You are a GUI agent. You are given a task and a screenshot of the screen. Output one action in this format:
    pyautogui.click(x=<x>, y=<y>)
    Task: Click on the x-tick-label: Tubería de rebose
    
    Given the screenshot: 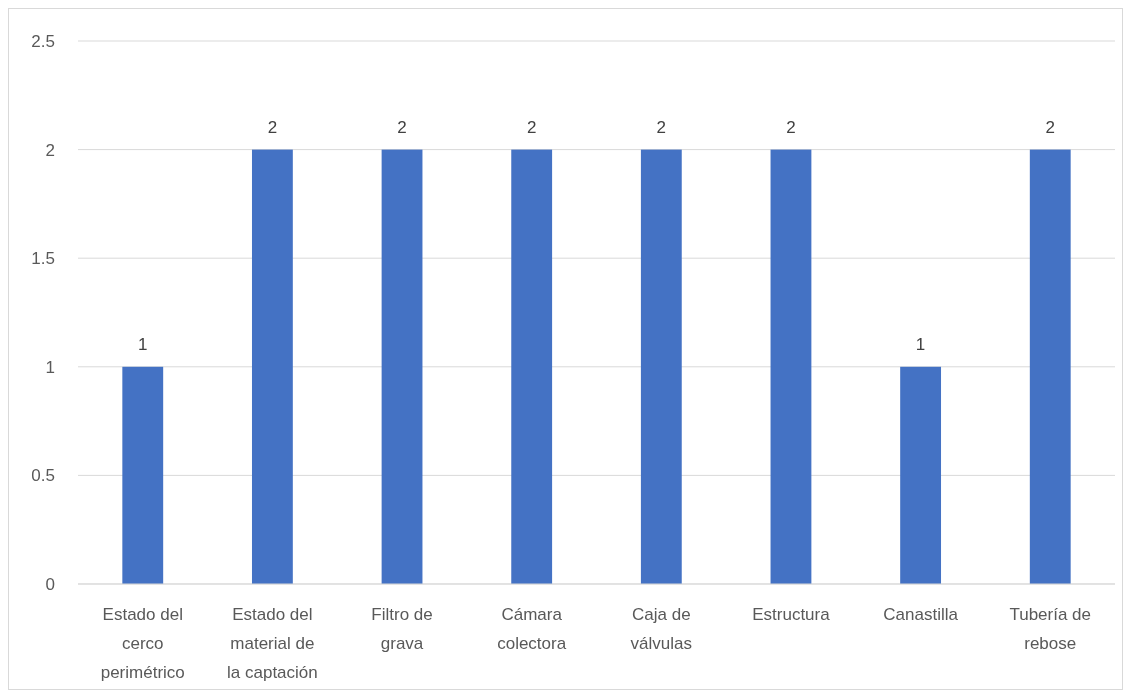 What is the action you would take?
    pyautogui.click(x=1050, y=629)
    